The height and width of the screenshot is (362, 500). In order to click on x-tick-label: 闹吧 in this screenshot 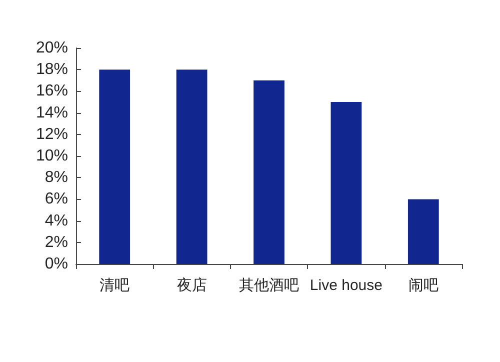, I will do `click(423, 285)`.